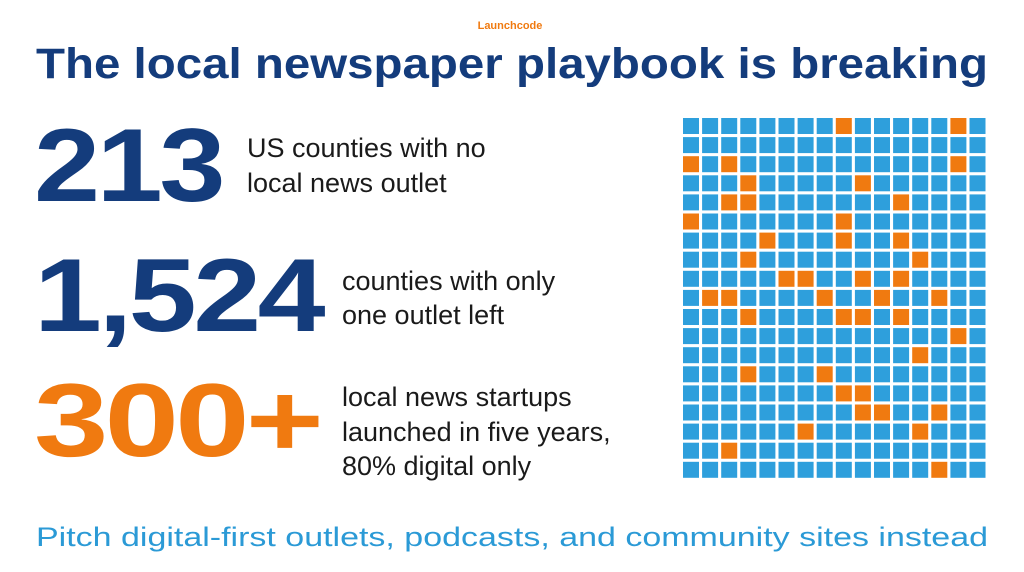  What do you see at coordinates (476, 432) in the screenshot?
I see `stat-caption: launched in five years,` at bounding box center [476, 432].